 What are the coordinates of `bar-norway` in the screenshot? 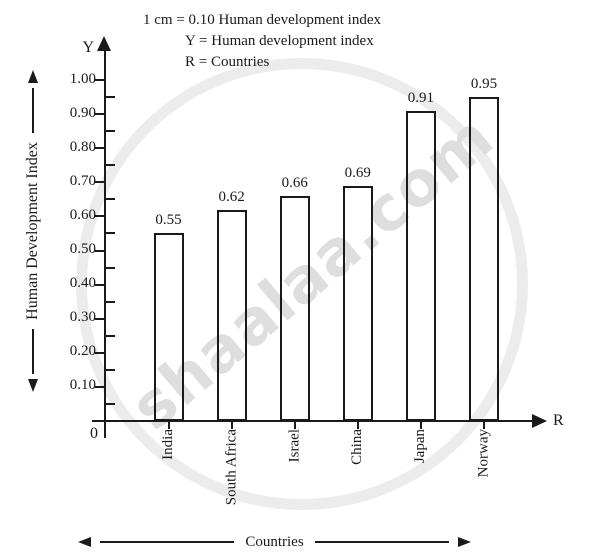 It's located at (484, 259).